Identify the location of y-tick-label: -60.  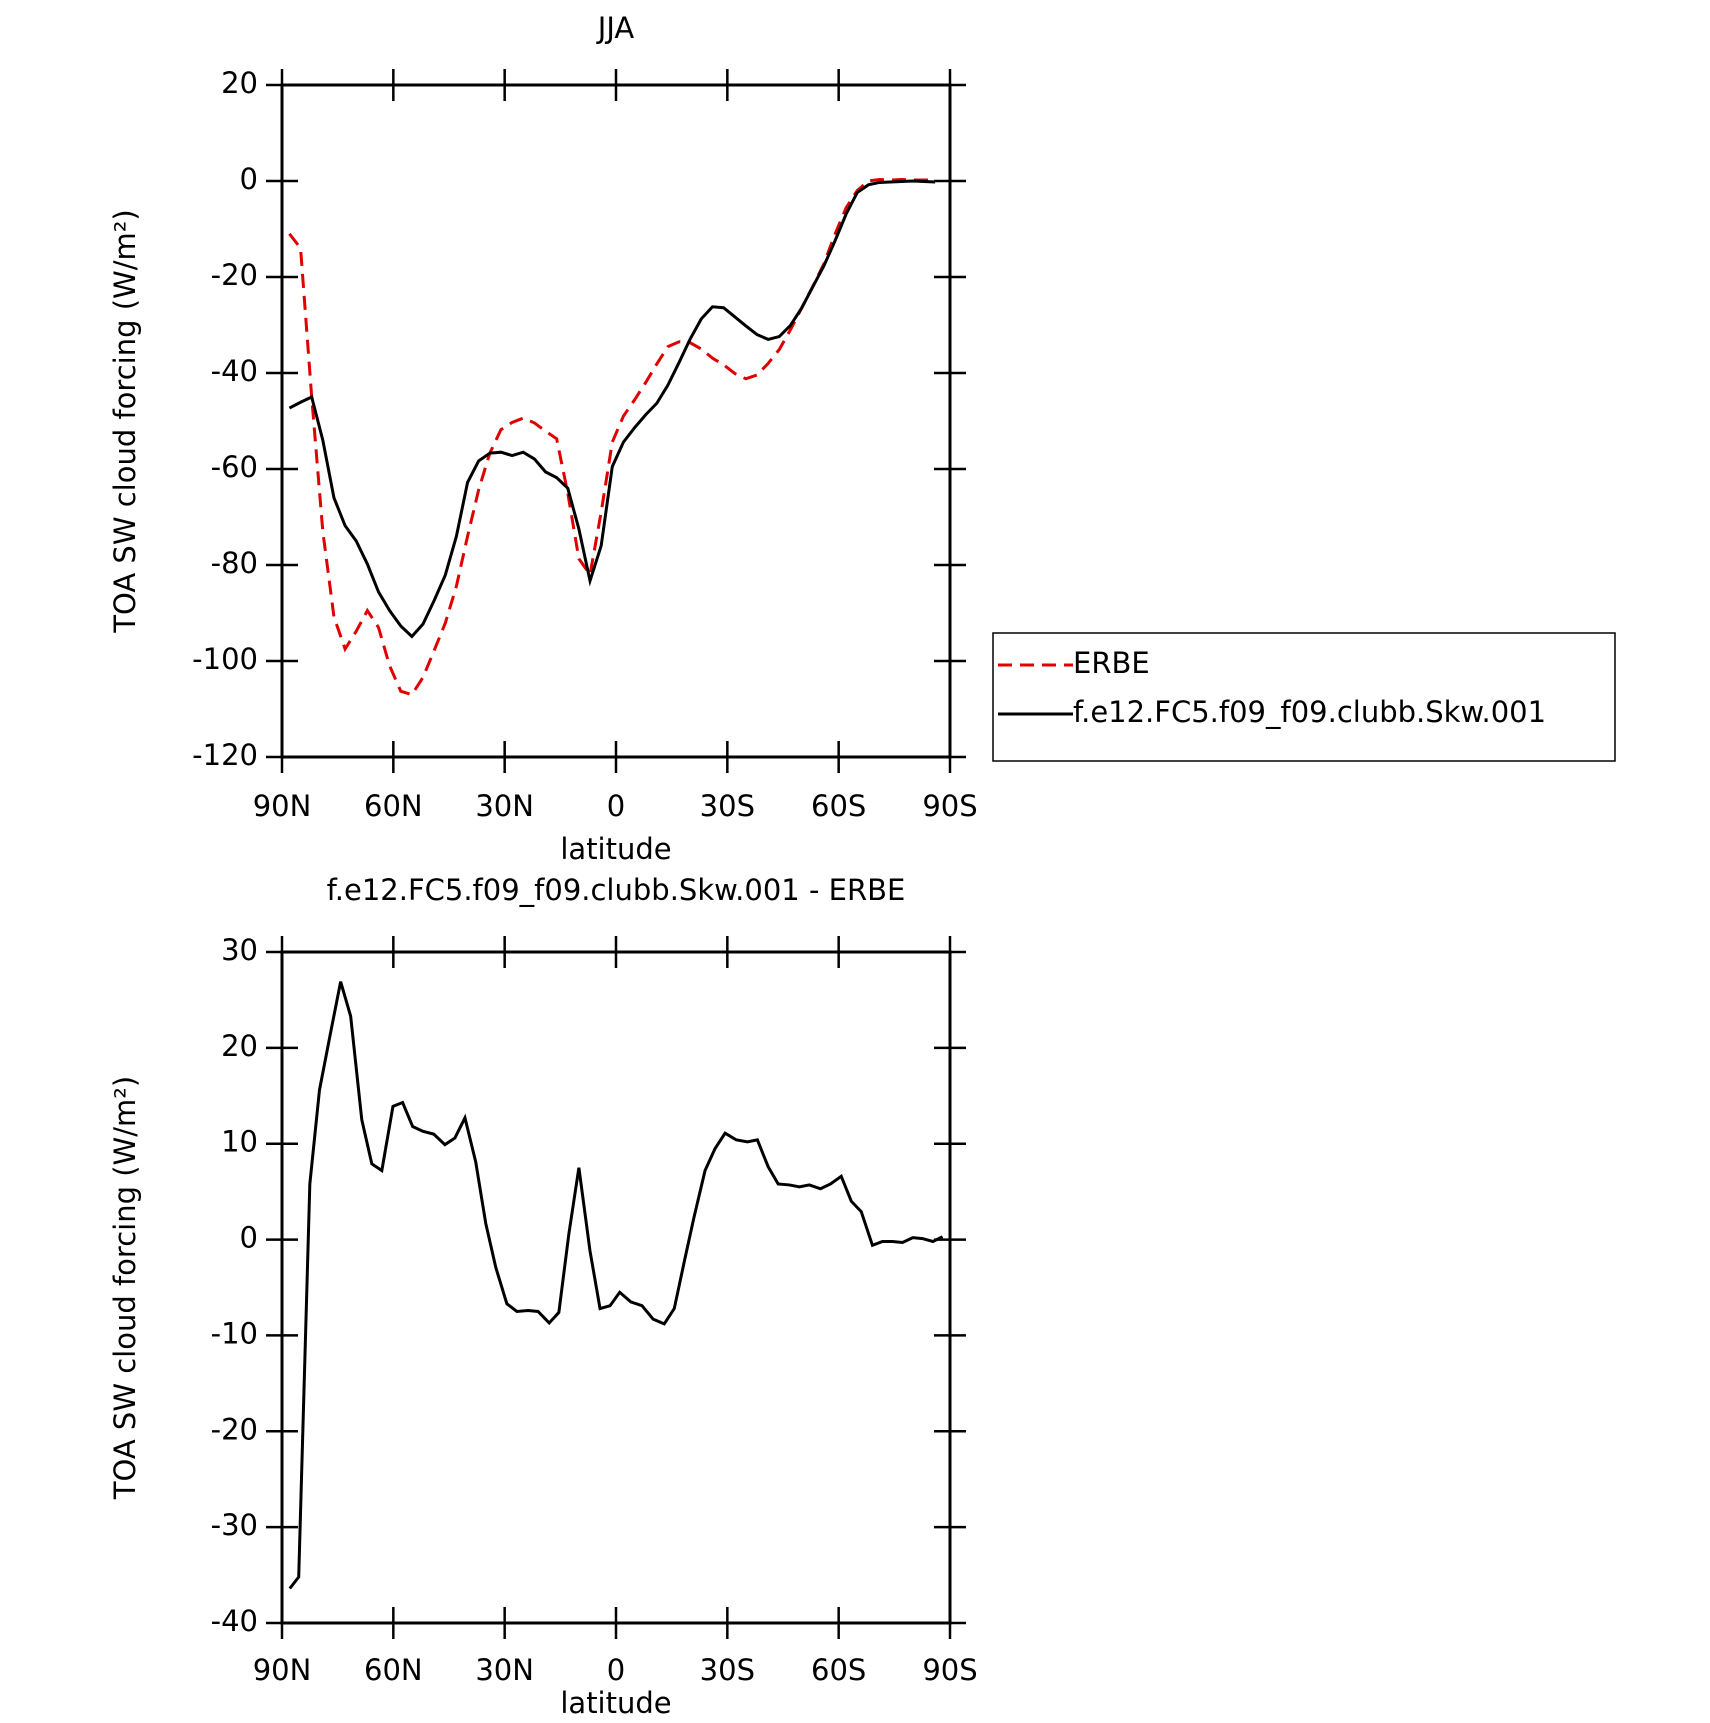
(234, 467).